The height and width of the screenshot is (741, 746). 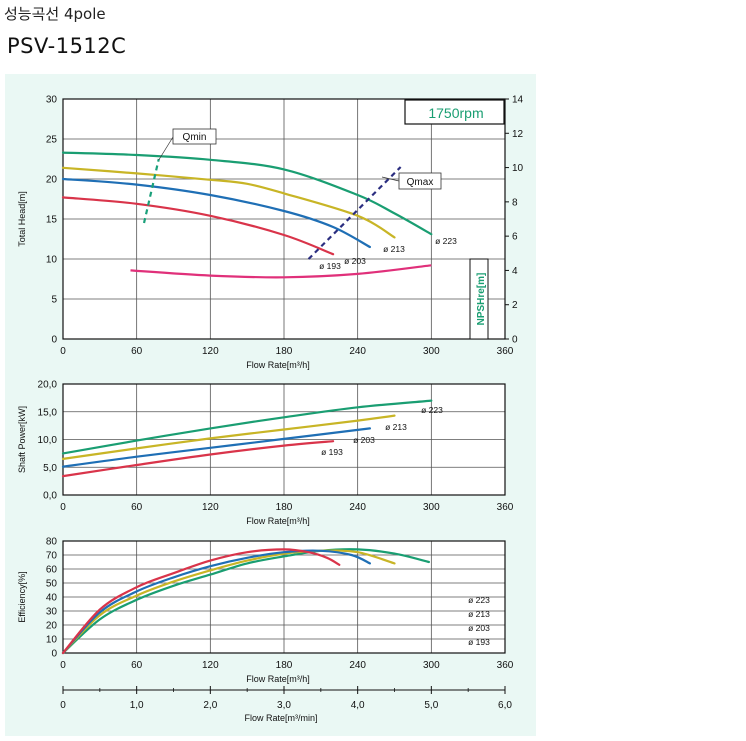 I want to click on rpm-box, so click(x=454, y=112).